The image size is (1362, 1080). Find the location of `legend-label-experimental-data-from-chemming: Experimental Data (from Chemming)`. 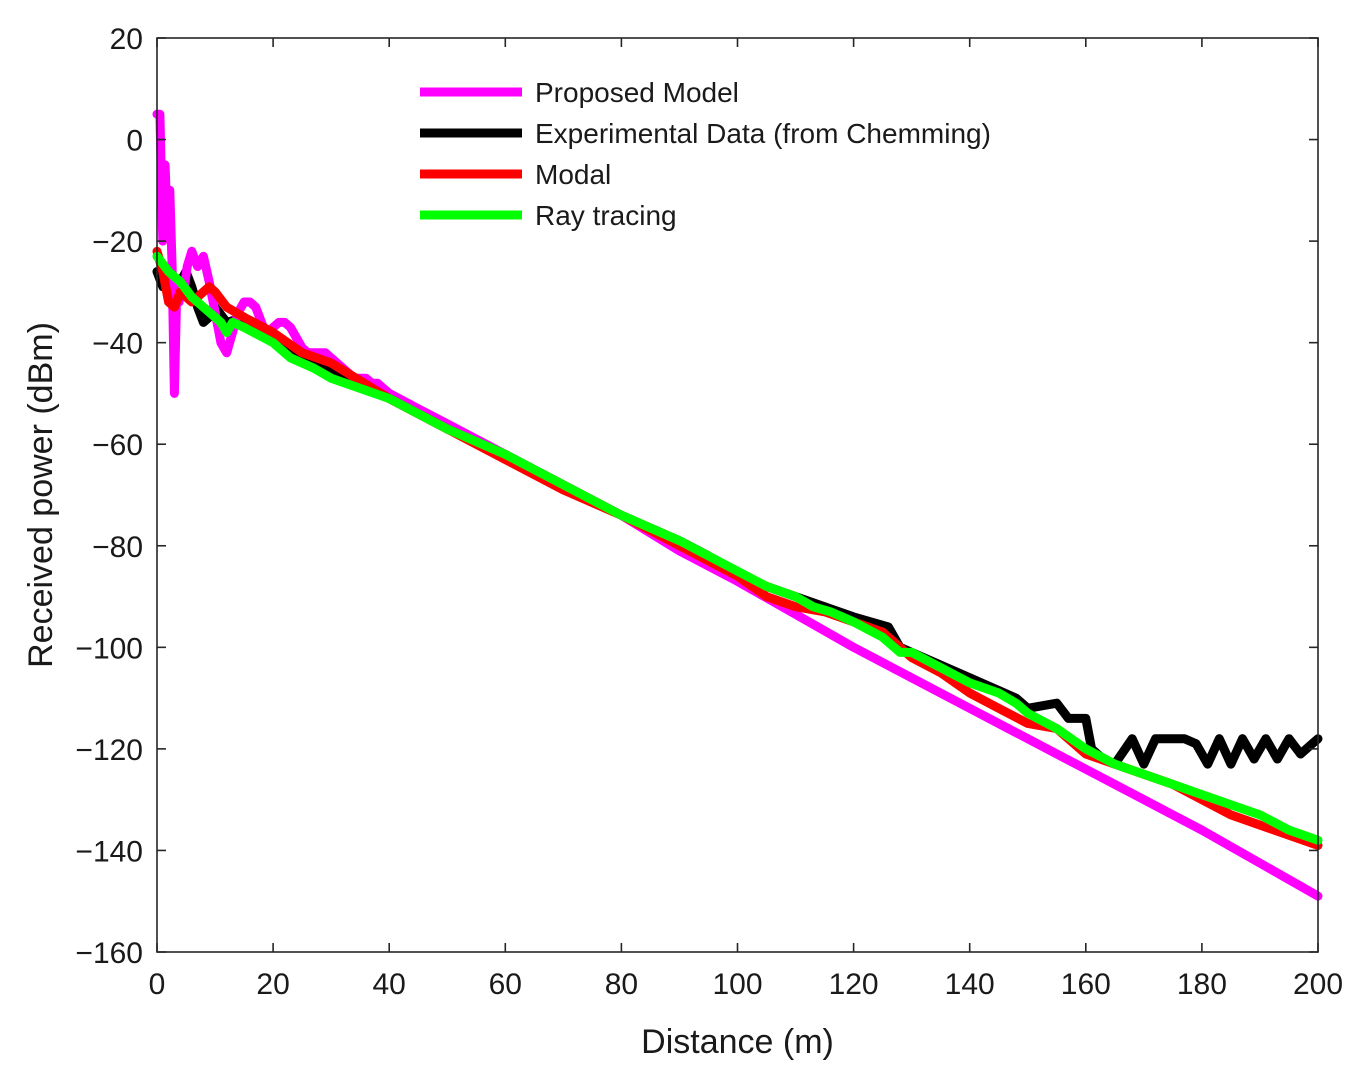

legend-label-experimental-data-from-chemming: Experimental Data (from Chemming) is located at coordinates (763, 133).